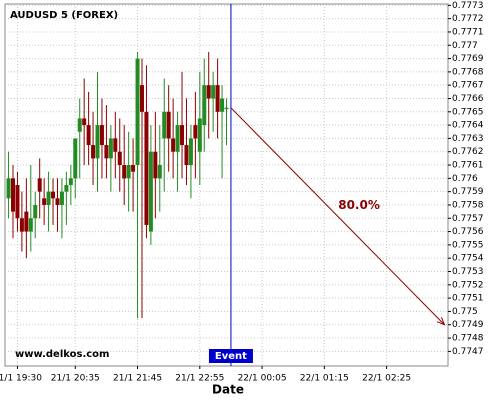 This screenshot has width=500, height=400. What do you see at coordinates (75, 379) in the screenshot?
I see `x-tick-label: 21/1 20:35` at bounding box center [75, 379].